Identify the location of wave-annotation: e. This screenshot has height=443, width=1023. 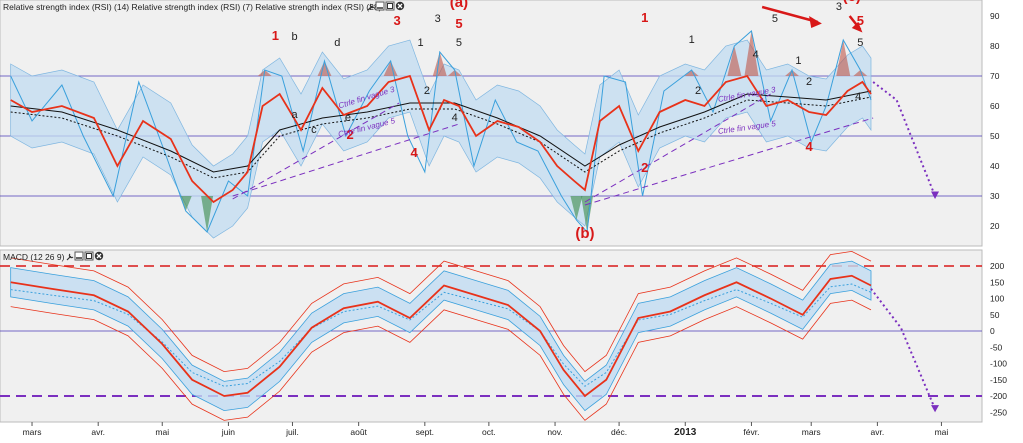
(348, 118).